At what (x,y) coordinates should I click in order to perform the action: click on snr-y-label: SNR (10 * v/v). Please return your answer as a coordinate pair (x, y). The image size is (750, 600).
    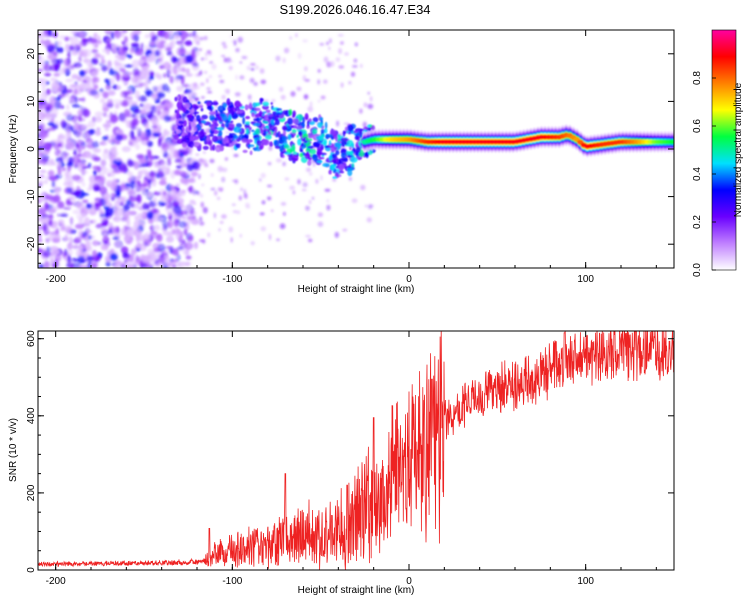
    Looking at the image, I should click on (13, 450).